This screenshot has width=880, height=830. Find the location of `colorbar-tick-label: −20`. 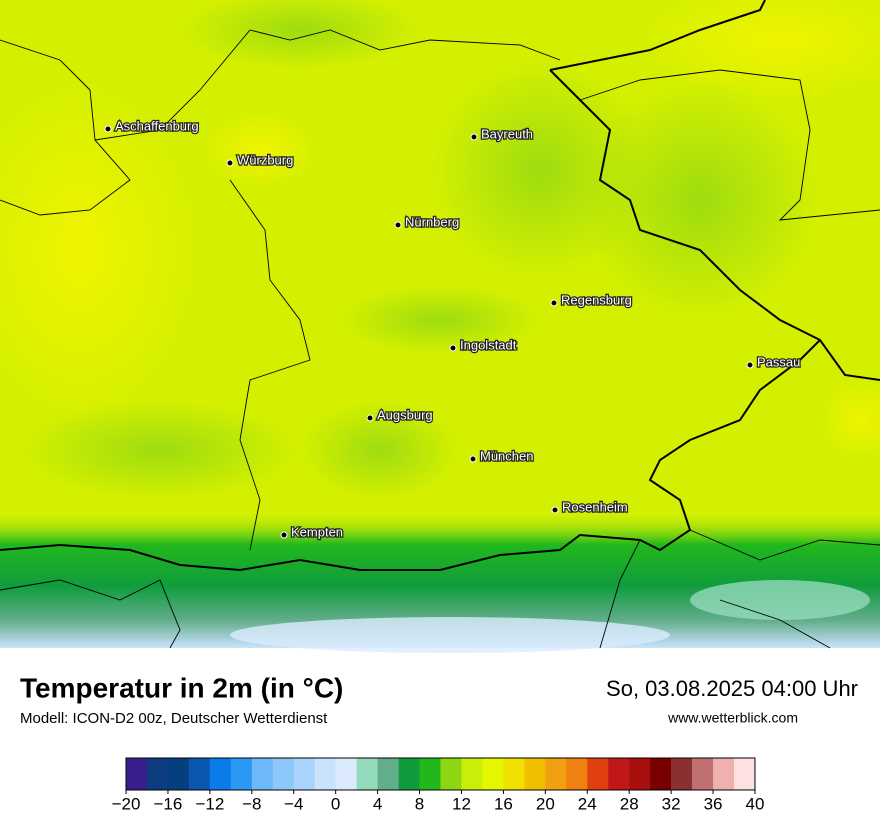

colorbar-tick-label: −20 is located at coordinates (126, 803).